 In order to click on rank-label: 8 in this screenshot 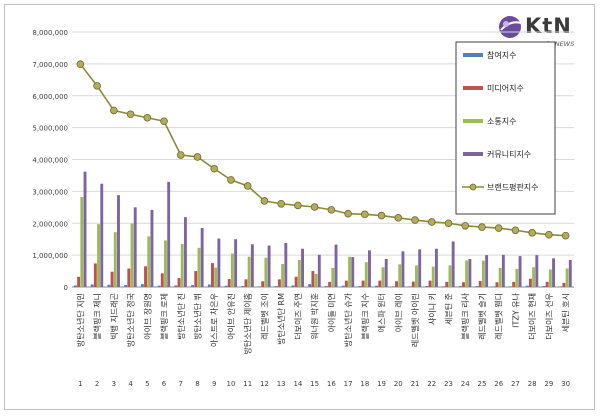, I will do `click(197, 384)`.